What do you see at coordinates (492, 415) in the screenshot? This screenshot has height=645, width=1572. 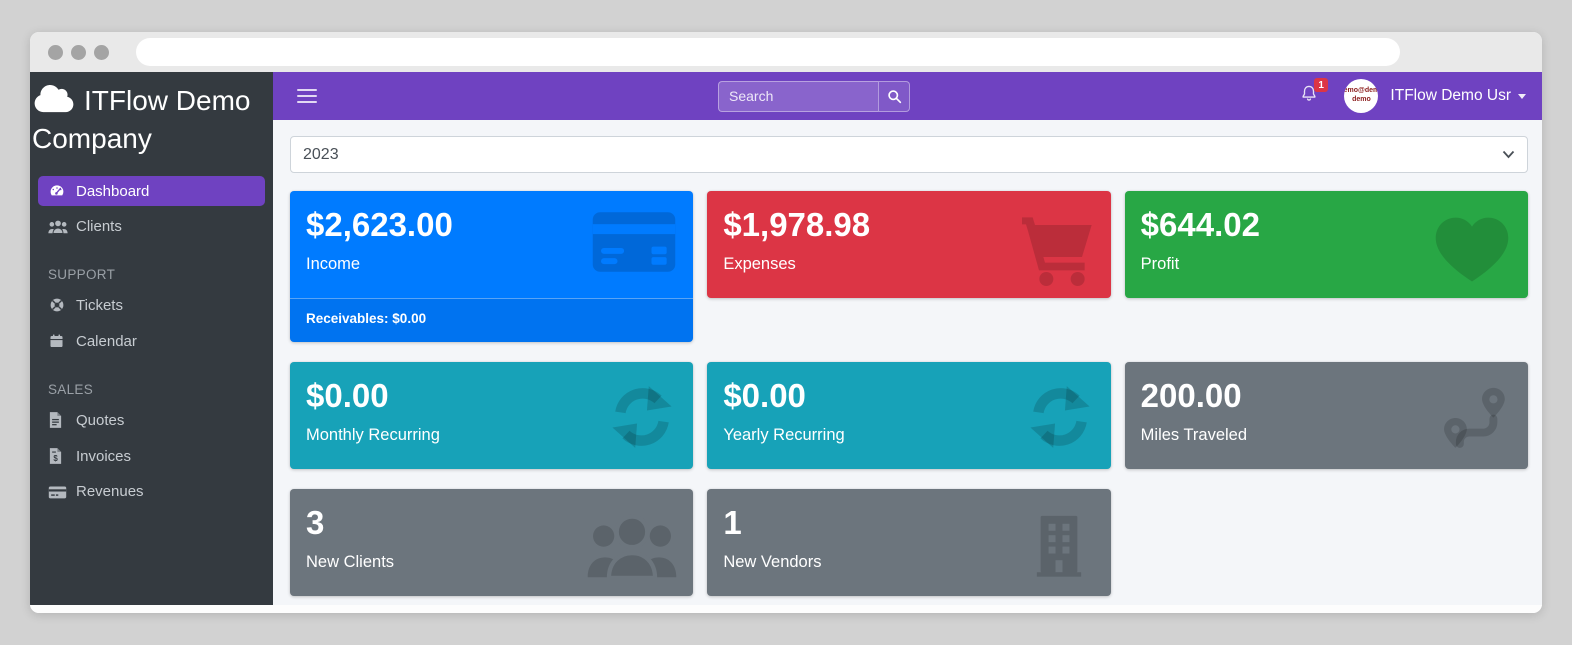 I see `monthly-recurring-card: $0.00 Monthly Recurring` at bounding box center [492, 415].